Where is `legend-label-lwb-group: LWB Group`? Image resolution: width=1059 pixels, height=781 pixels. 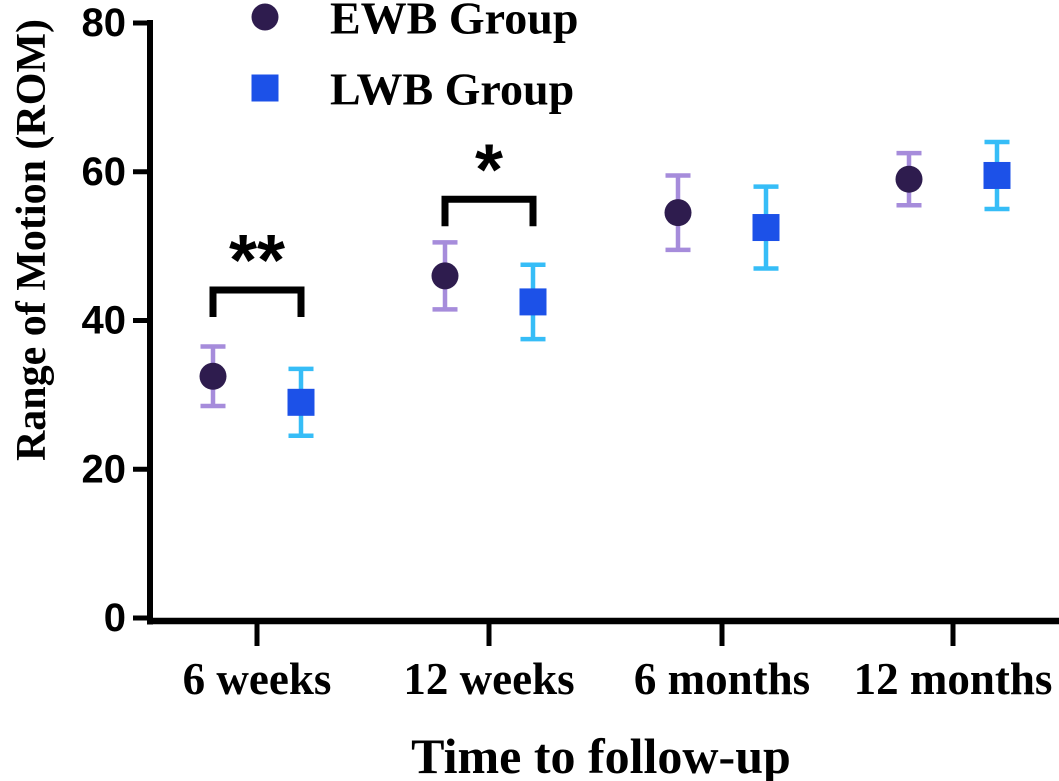
legend-label-lwb-group: LWB Group is located at coordinates (452, 89).